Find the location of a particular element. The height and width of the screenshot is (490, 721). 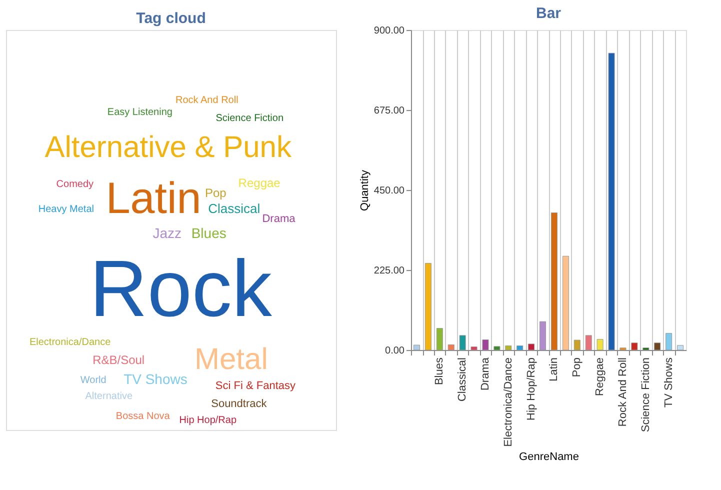

y-tick-label: 225.00 is located at coordinates (389, 271).